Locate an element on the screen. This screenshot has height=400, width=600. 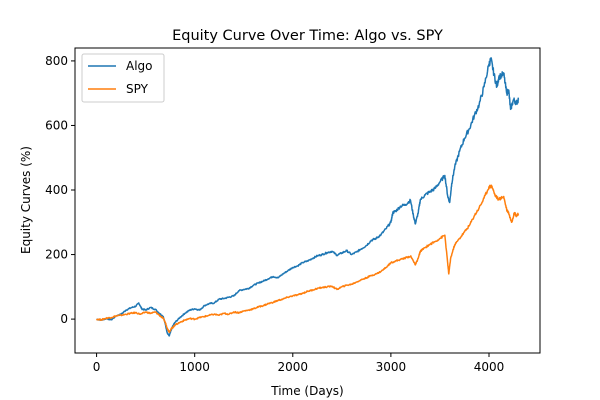
y-tick-label: 0 is located at coordinates (64, 319).